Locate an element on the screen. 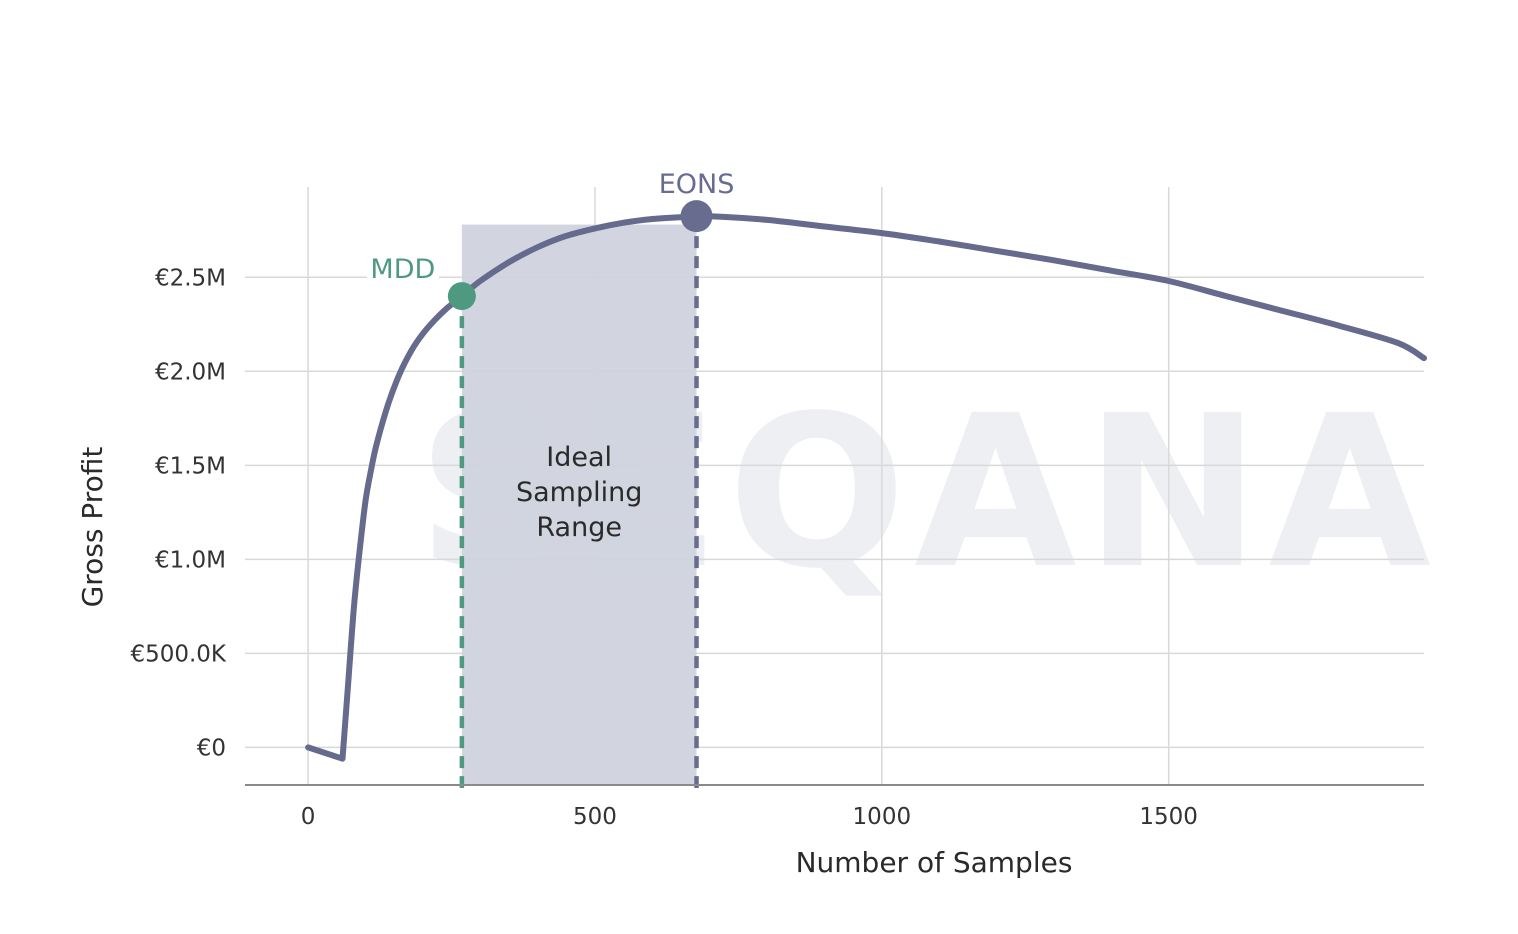  reference-lines is located at coordinates (579, 502).